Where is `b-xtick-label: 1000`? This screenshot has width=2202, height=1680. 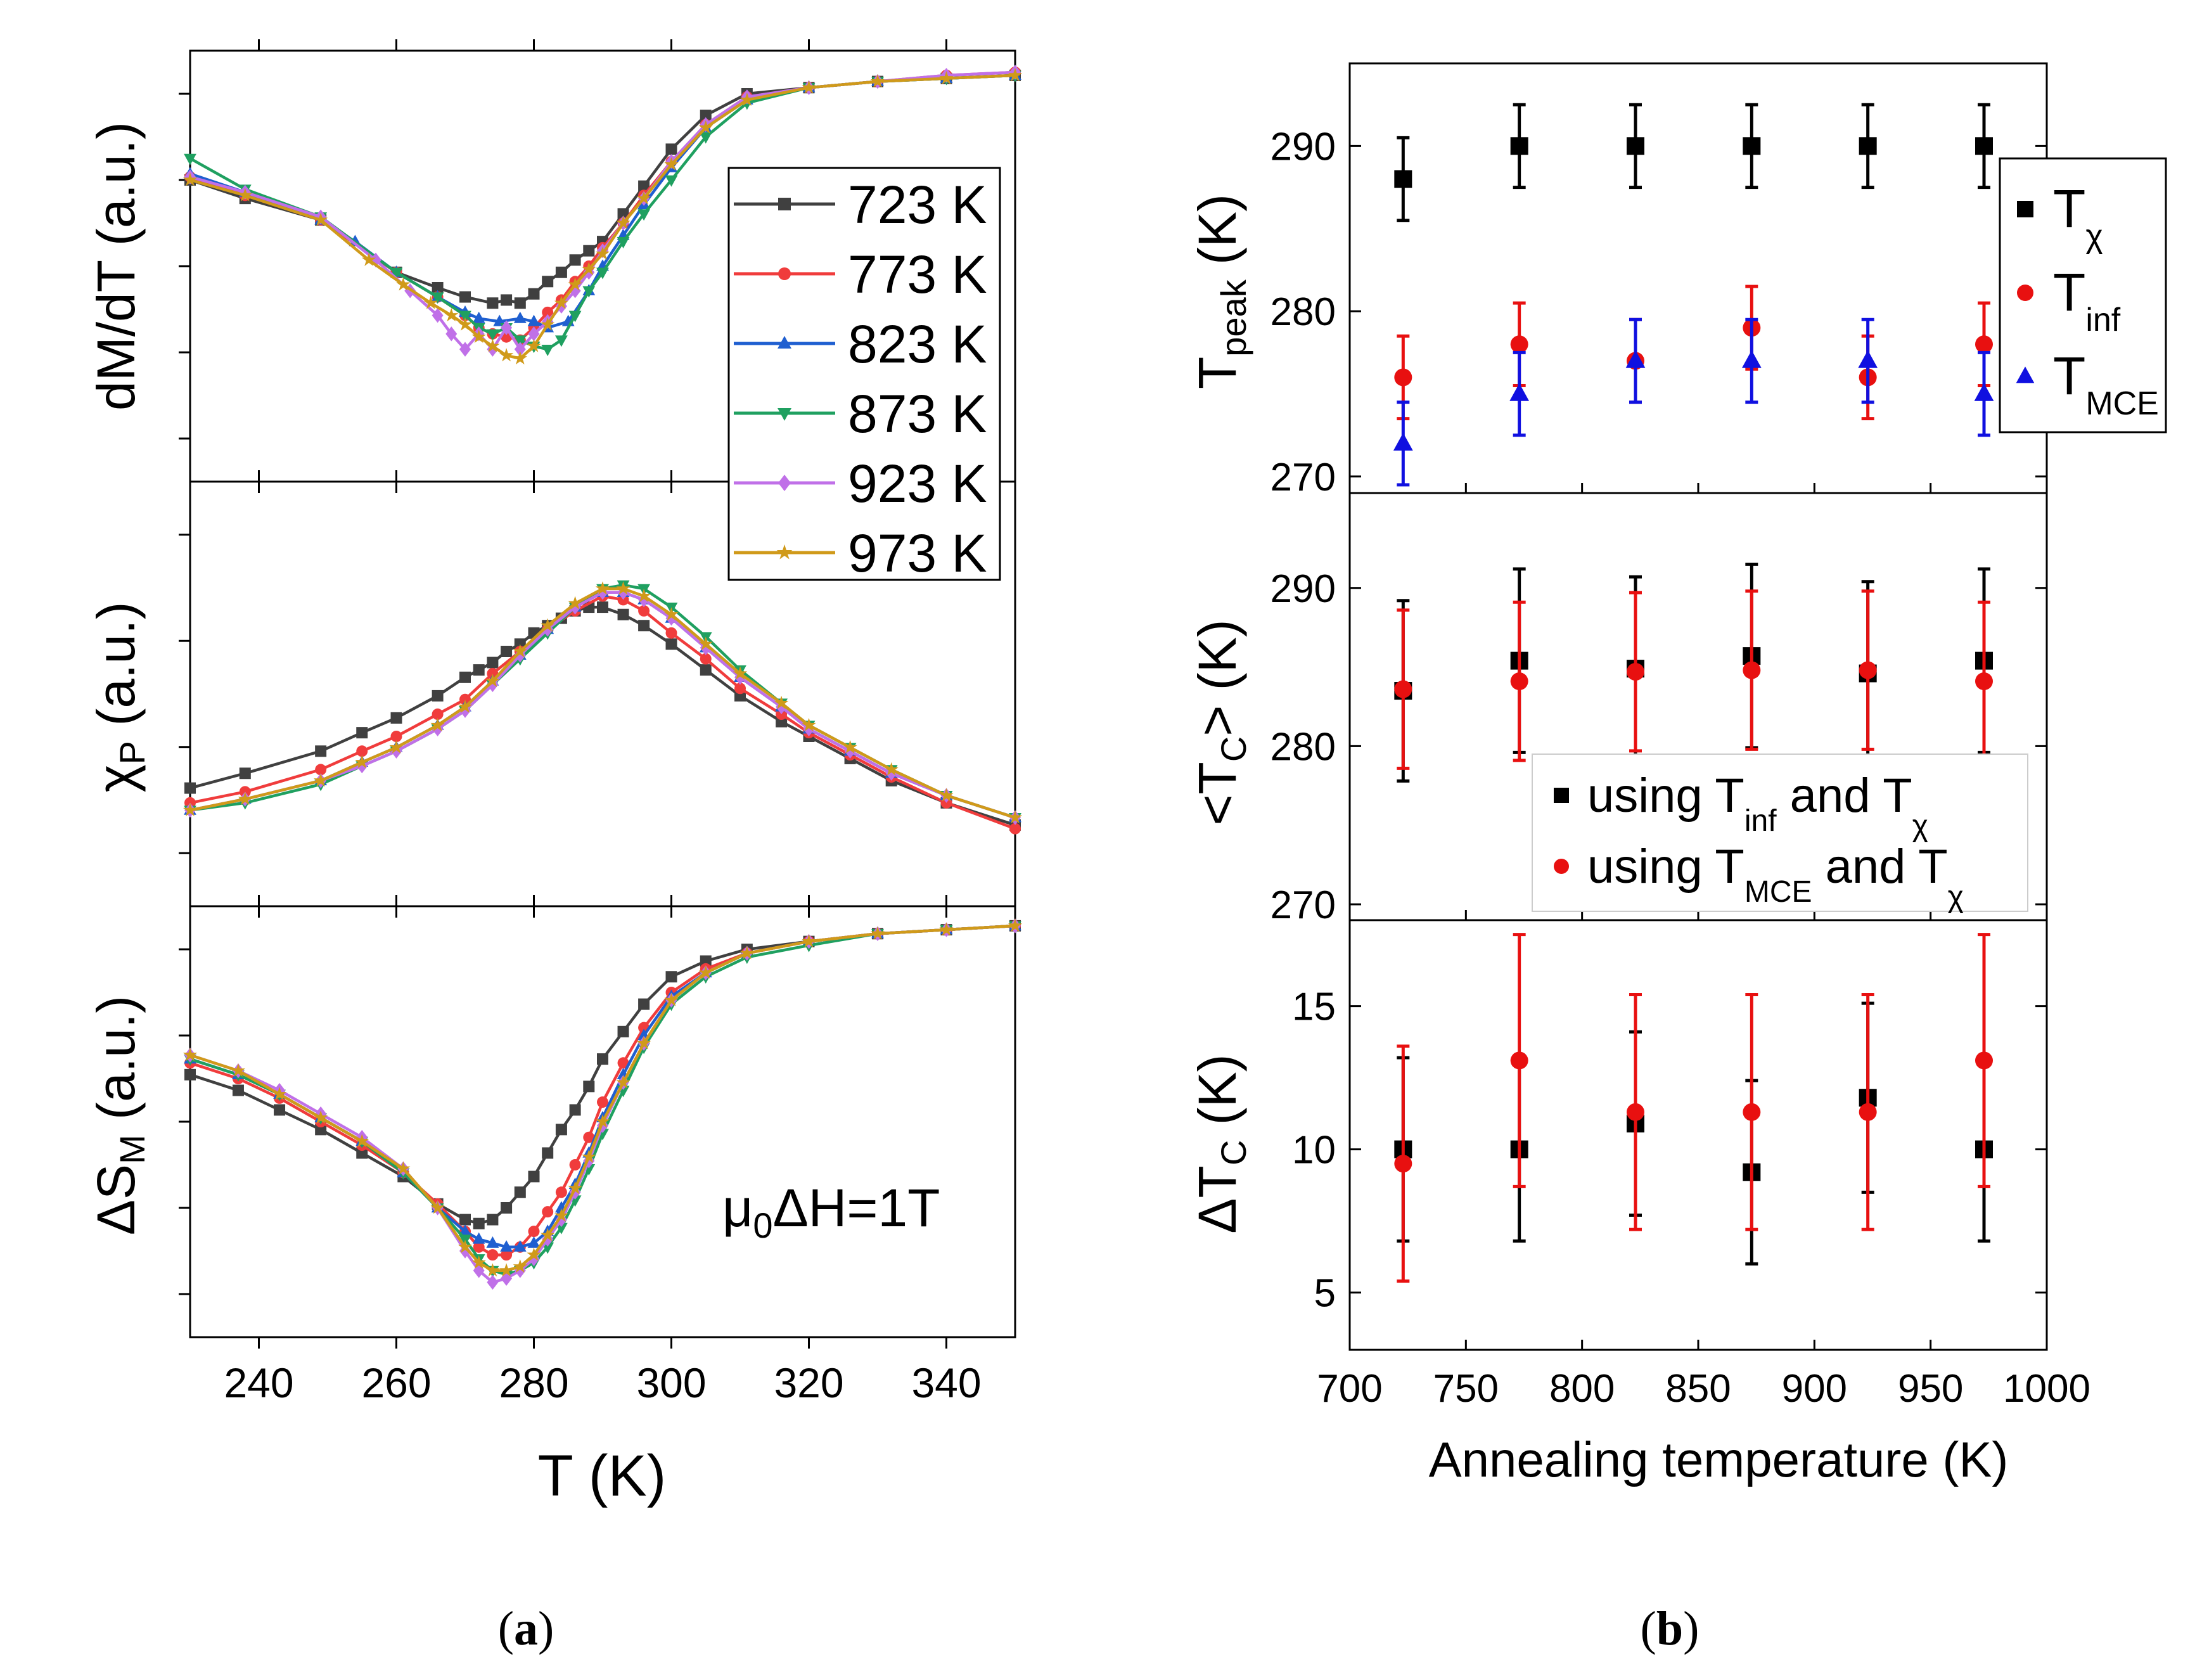
b-xtick-label: 1000 is located at coordinates (2046, 1389).